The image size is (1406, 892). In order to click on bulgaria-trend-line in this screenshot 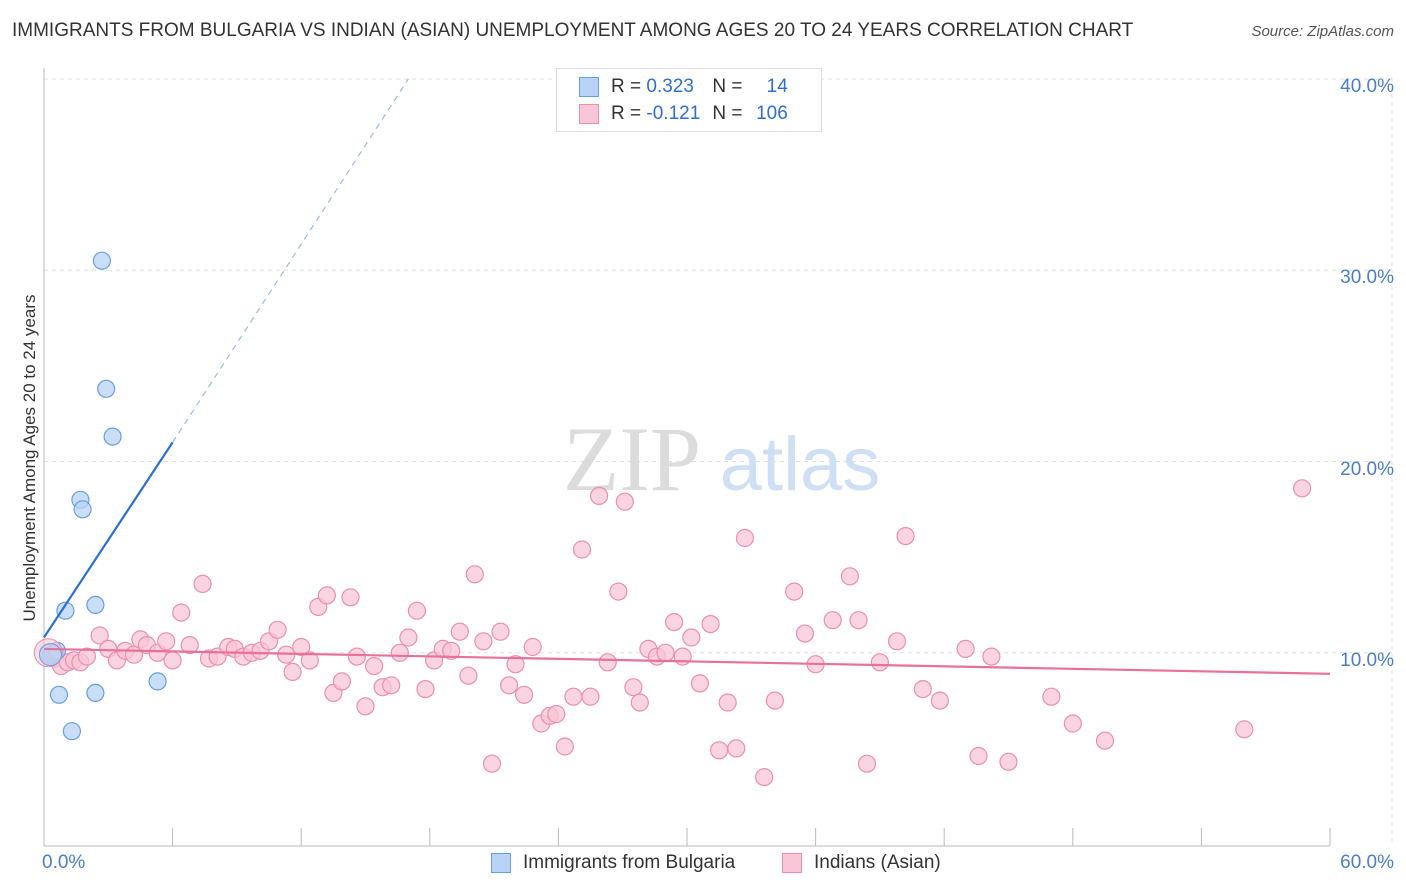, I will do `click(108, 540)`.